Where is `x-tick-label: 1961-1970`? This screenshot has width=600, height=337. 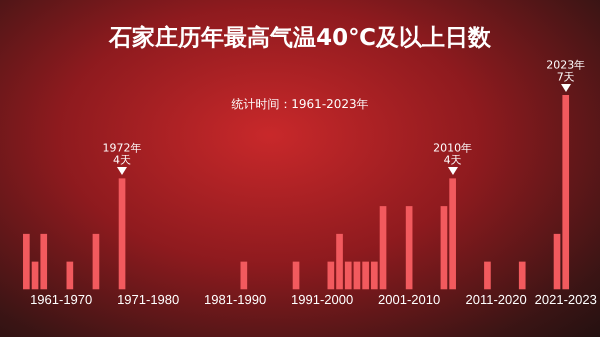 x-tick-label: 1961-1970 is located at coordinates (61, 299).